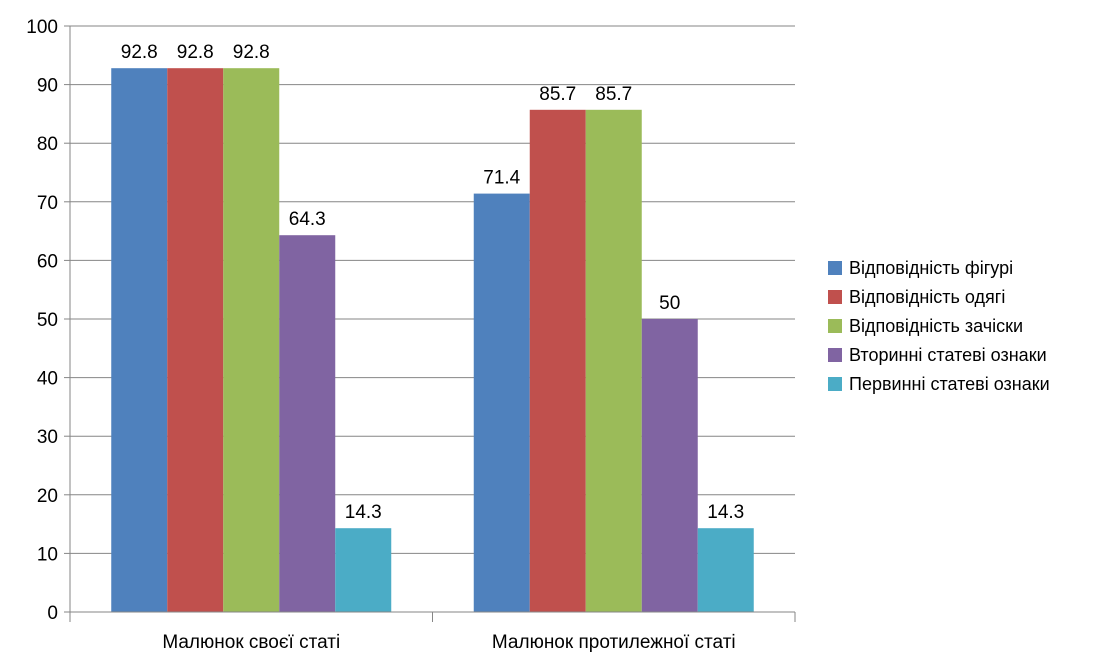  Describe the element at coordinates (614, 642) in the screenshot. I see `x-category-label: Малюнок протилежної статі` at that location.